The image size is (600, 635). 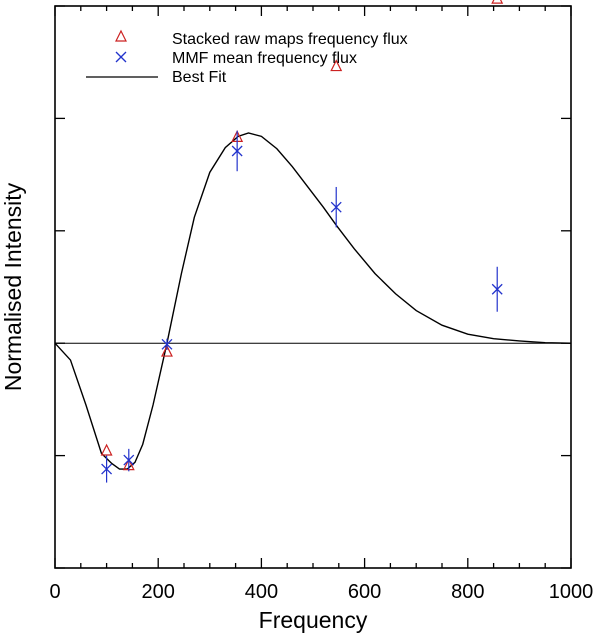 What do you see at coordinates (467, 592) in the screenshot?
I see `x-tick-label: 800` at bounding box center [467, 592].